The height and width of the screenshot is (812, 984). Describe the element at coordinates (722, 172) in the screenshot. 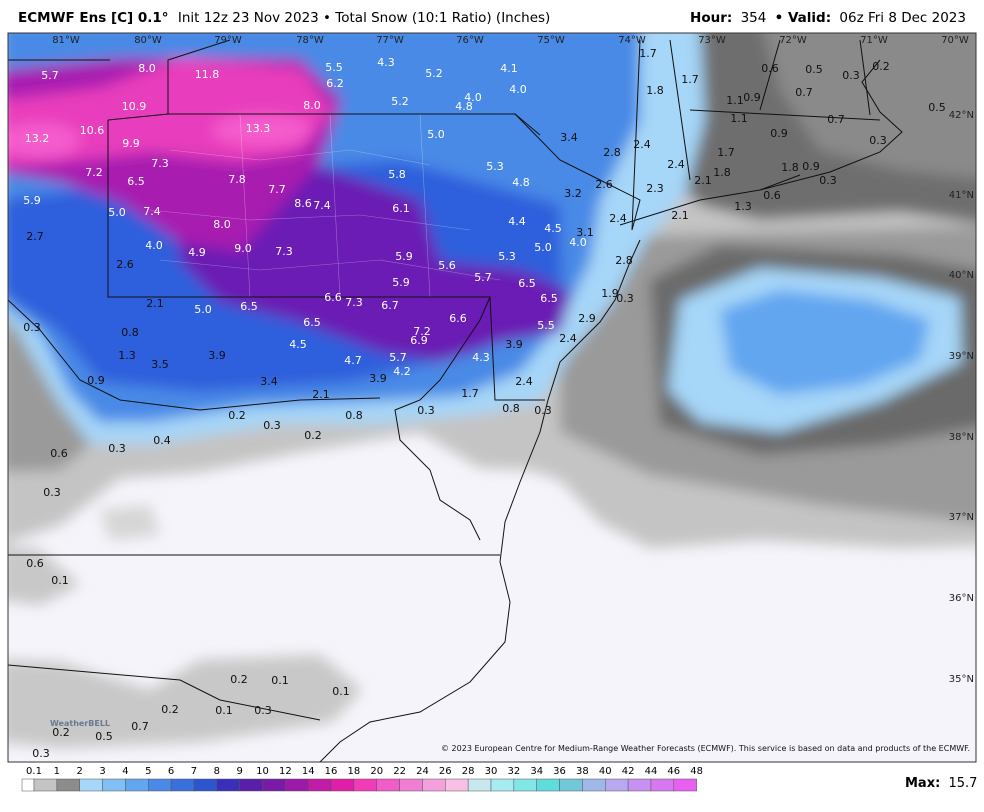

I see `snow-amount: 1.8` at that location.